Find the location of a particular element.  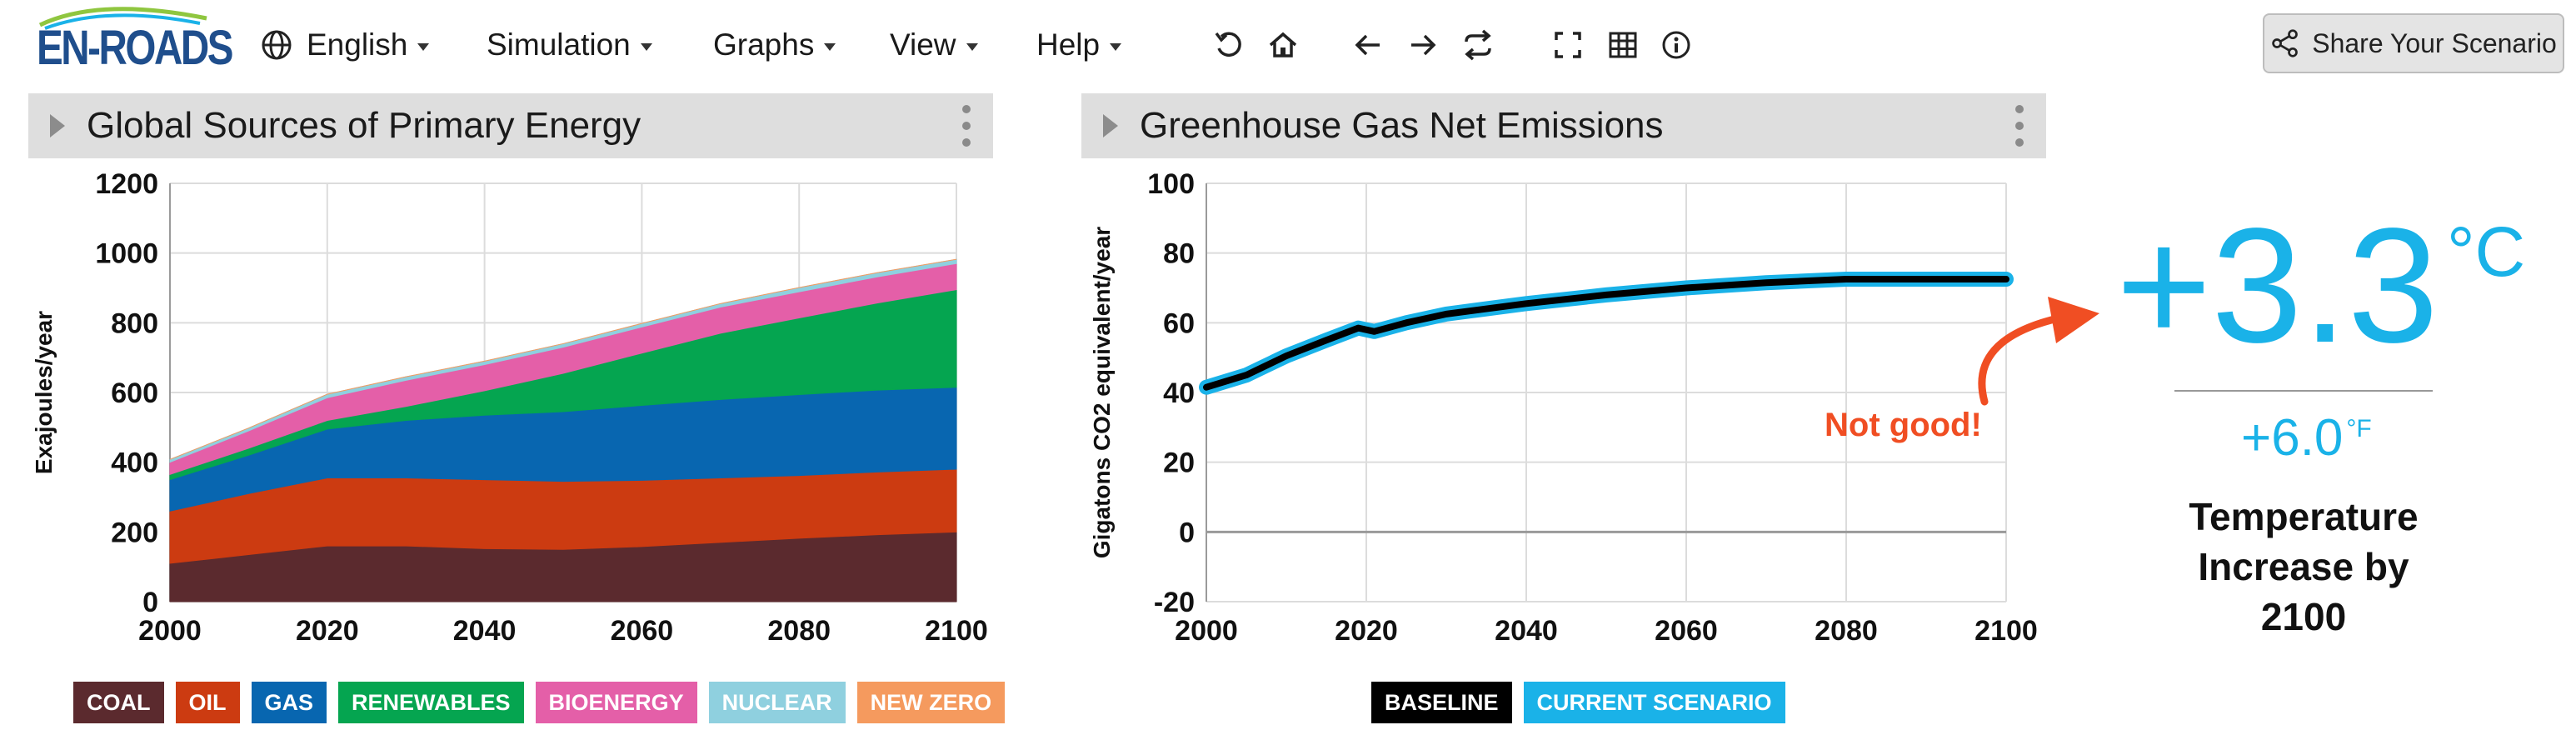

emissions-ytick-label: 0 is located at coordinates (1187, 532).